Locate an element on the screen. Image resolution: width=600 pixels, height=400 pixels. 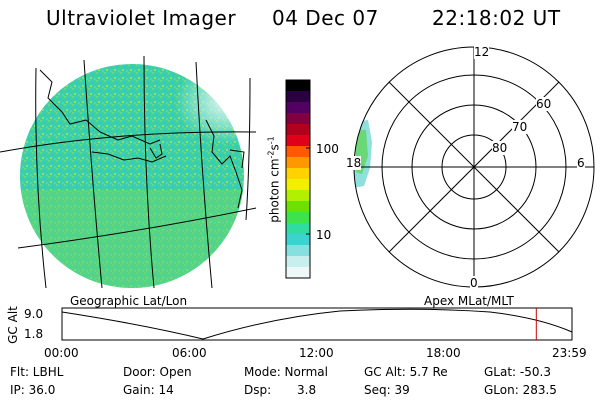
time-label: 22:18:02 UT is located at coordinates (496, 18).